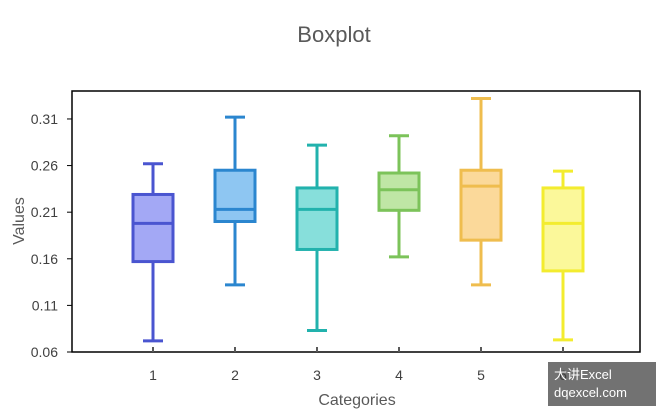 This screenshot has width=667, height=417. Describe the element at coordinates (602, 384) in the screenshot. I see `watermark: 大讲Excel dqexcel.com` at that location.